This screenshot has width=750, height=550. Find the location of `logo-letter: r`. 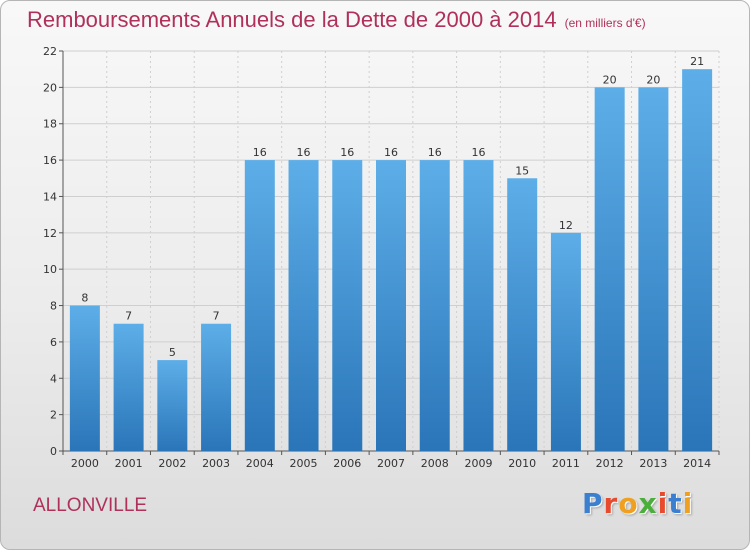

logo-letter: r is located at coordinates (611, 503).